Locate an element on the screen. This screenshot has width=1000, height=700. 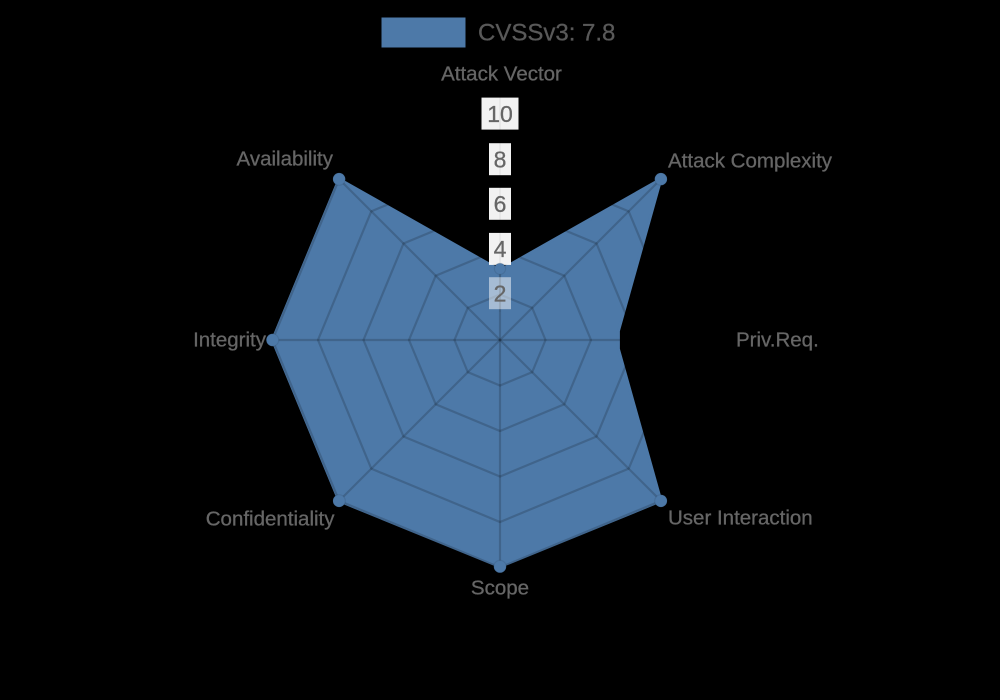
svg-text: Attack Vector is located at coordinates (501, 74).